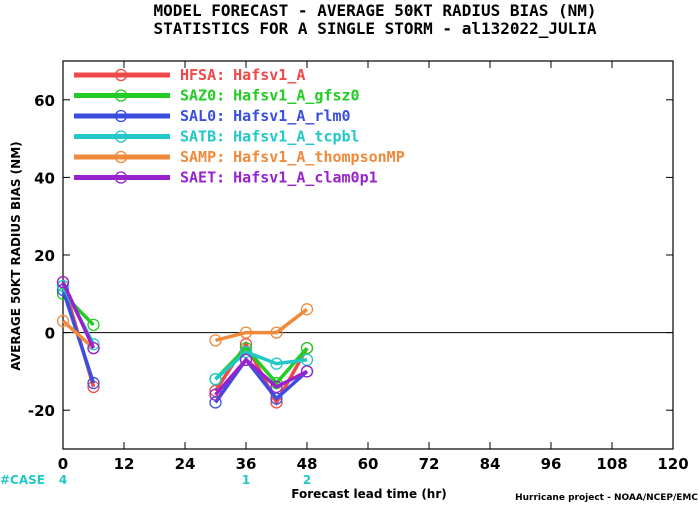 The height and width of the screenshot is (506, 700). What do you see at coordinates (490, 464) in the screenshot?
I see `x-tick-label: 84` at bounding box center [490, 464].